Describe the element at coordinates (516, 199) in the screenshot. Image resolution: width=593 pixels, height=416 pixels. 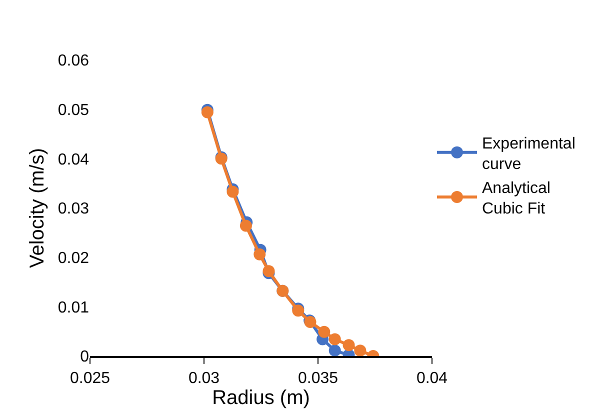
I see `legend-label: Analytical Cubic Fit` at that location.